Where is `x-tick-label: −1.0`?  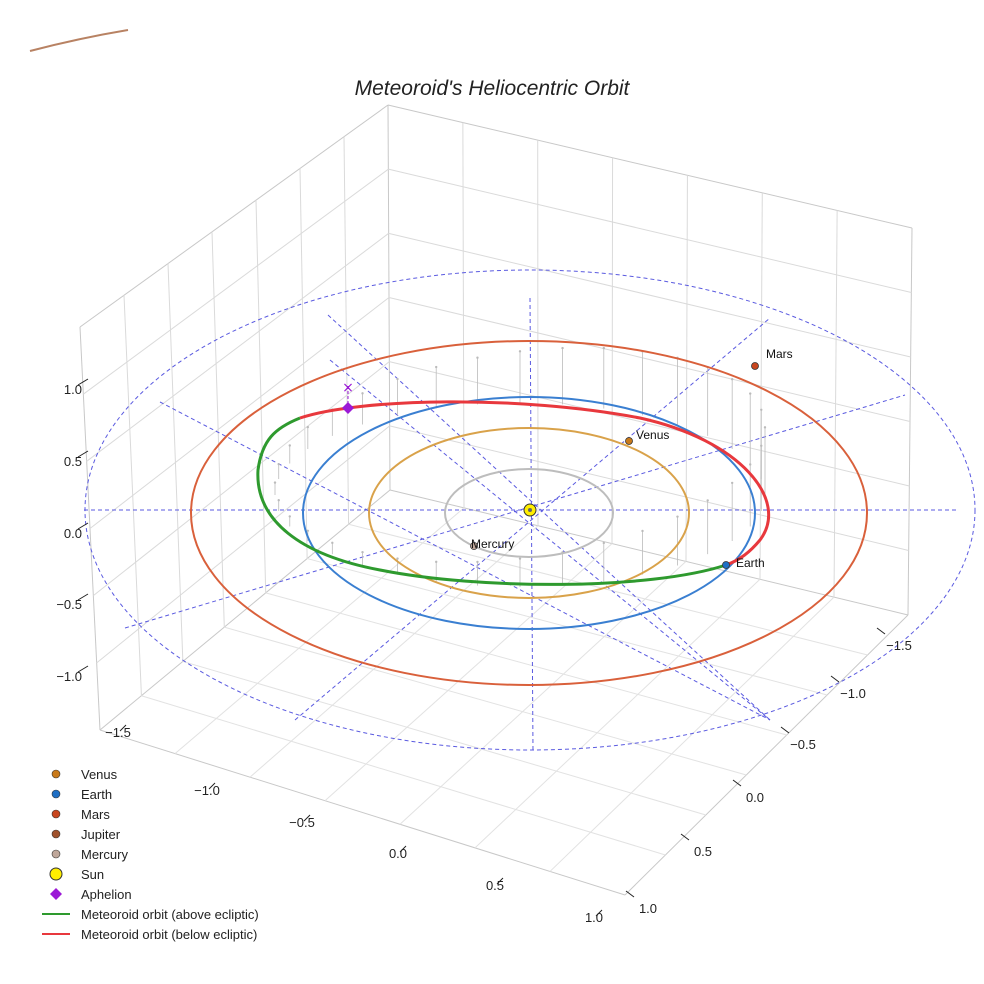
x-tick-label: −1.0 is located at coordinates (207, 790).